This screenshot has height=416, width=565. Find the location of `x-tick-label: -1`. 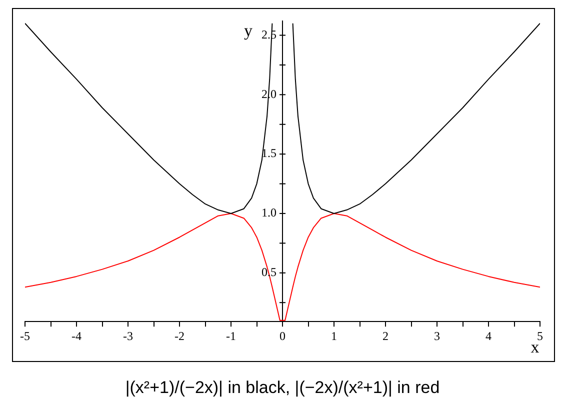

x-tick-label: -1 is located at coordinates (231, 335).